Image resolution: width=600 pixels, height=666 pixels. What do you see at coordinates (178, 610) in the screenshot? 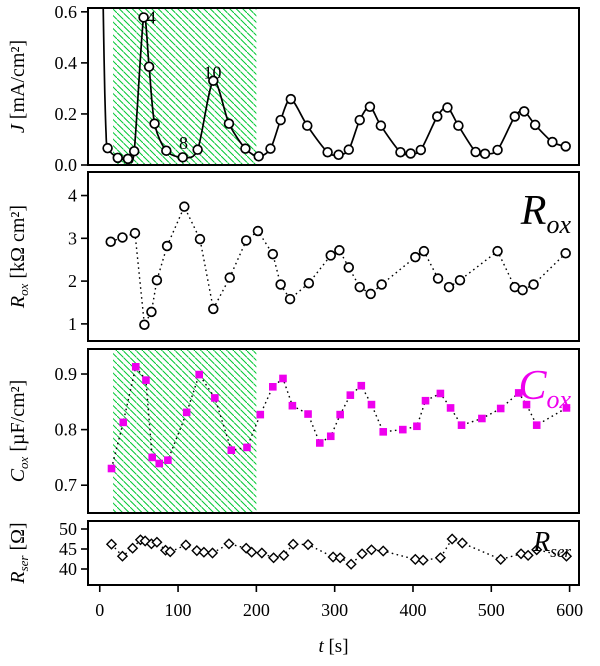
I see `x-tick-label: 100` at bounding box center [178, 610].